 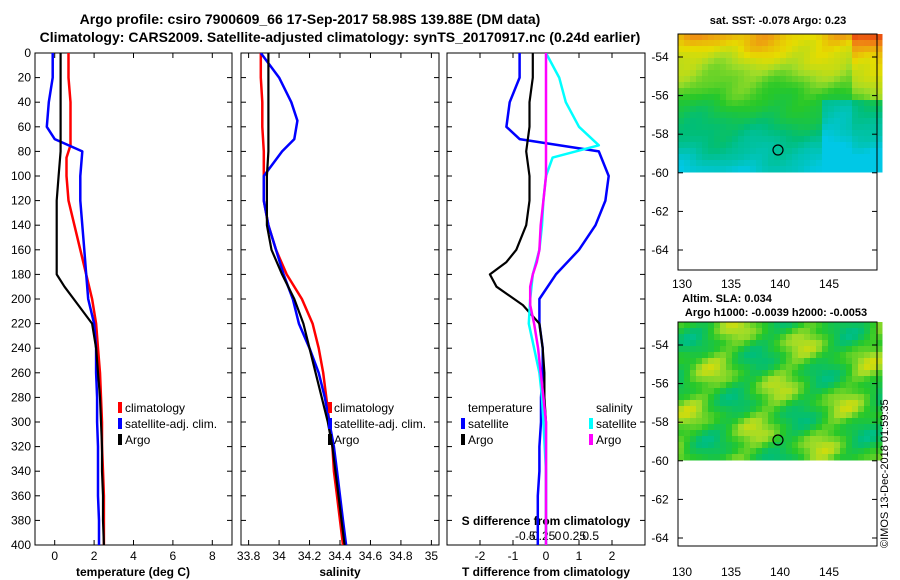 I want to click on depth-tick-label: 220, so click(x=21, y=324).